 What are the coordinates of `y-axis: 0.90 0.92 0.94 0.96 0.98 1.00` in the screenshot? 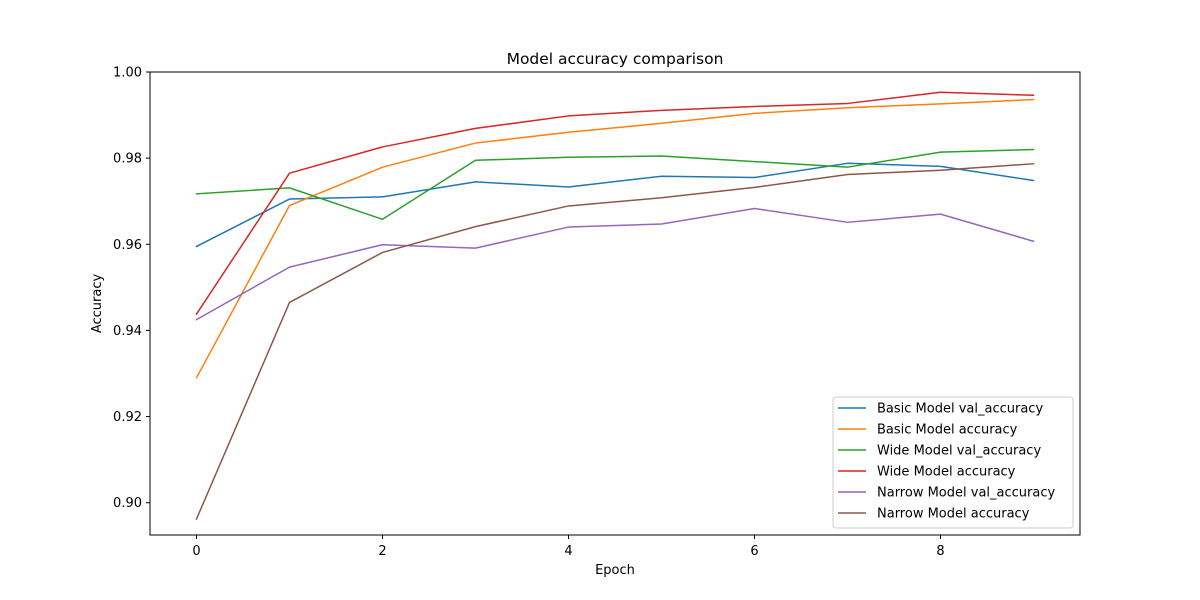 It's located at (131, 288).